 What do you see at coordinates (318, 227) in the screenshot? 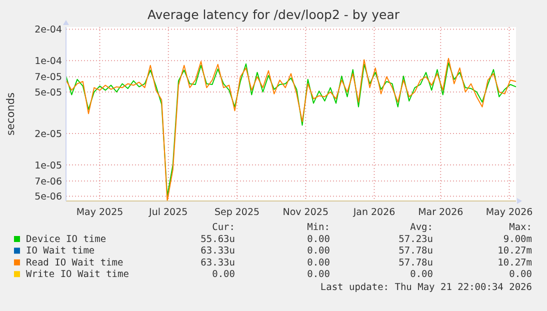
I see `text: Min:` at bounding box center [318, 227].